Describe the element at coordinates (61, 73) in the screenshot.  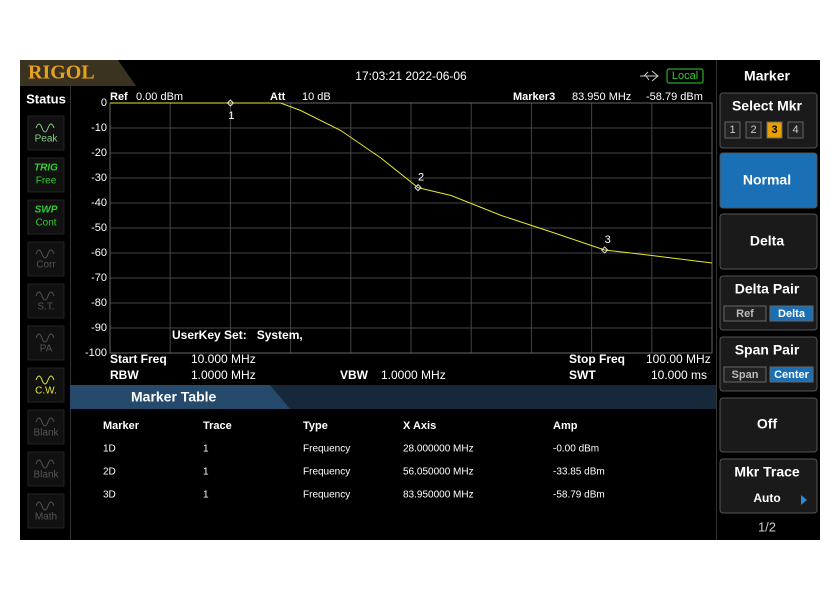
I see `brand: RIGOL` at that location.